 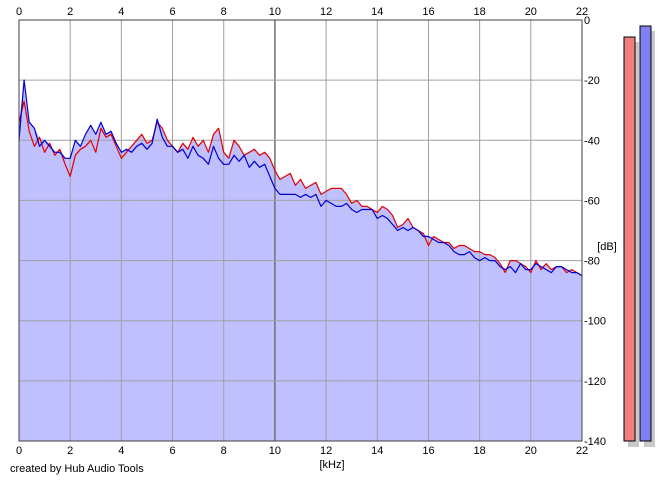 What do you see at coordinates (121, 12) in the screenshot?
I see `x-tick-top-4: 4` at bounding box center [121, 12].